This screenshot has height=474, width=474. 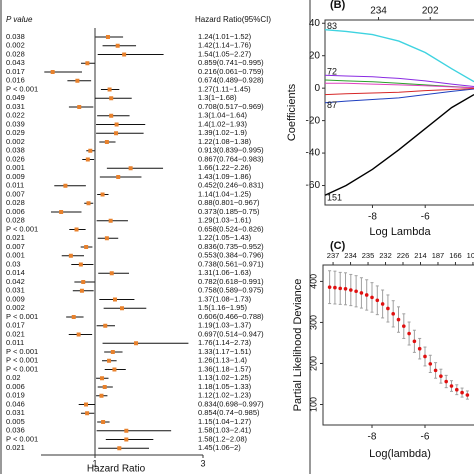 I want to click on top-tick-label: 107, so click(x=470, y=255).